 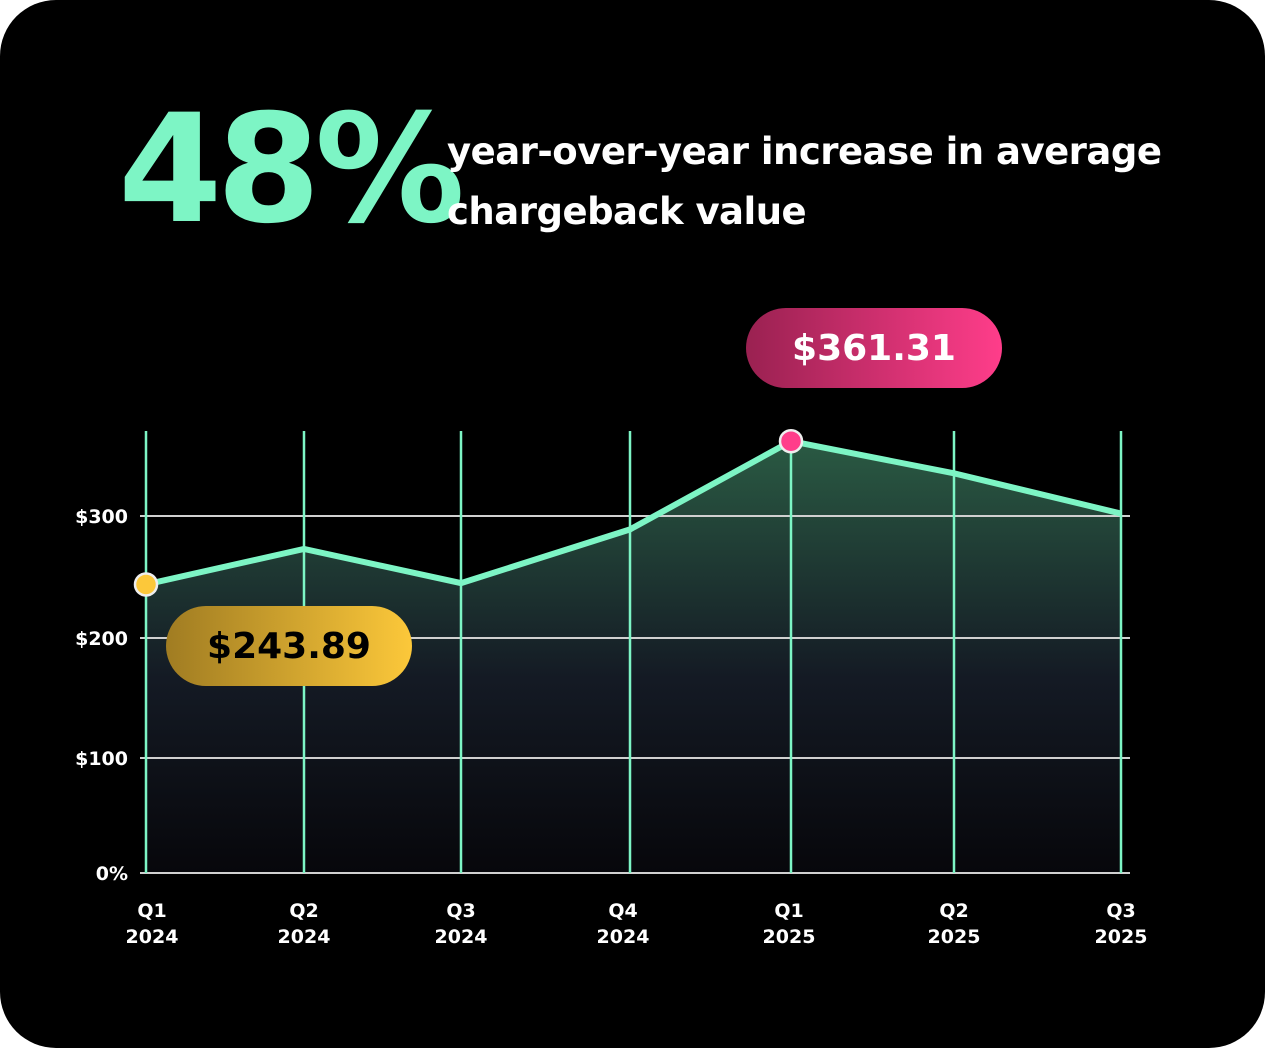 I want to click on y-tick-label: $300, so click(x=101, y=517).